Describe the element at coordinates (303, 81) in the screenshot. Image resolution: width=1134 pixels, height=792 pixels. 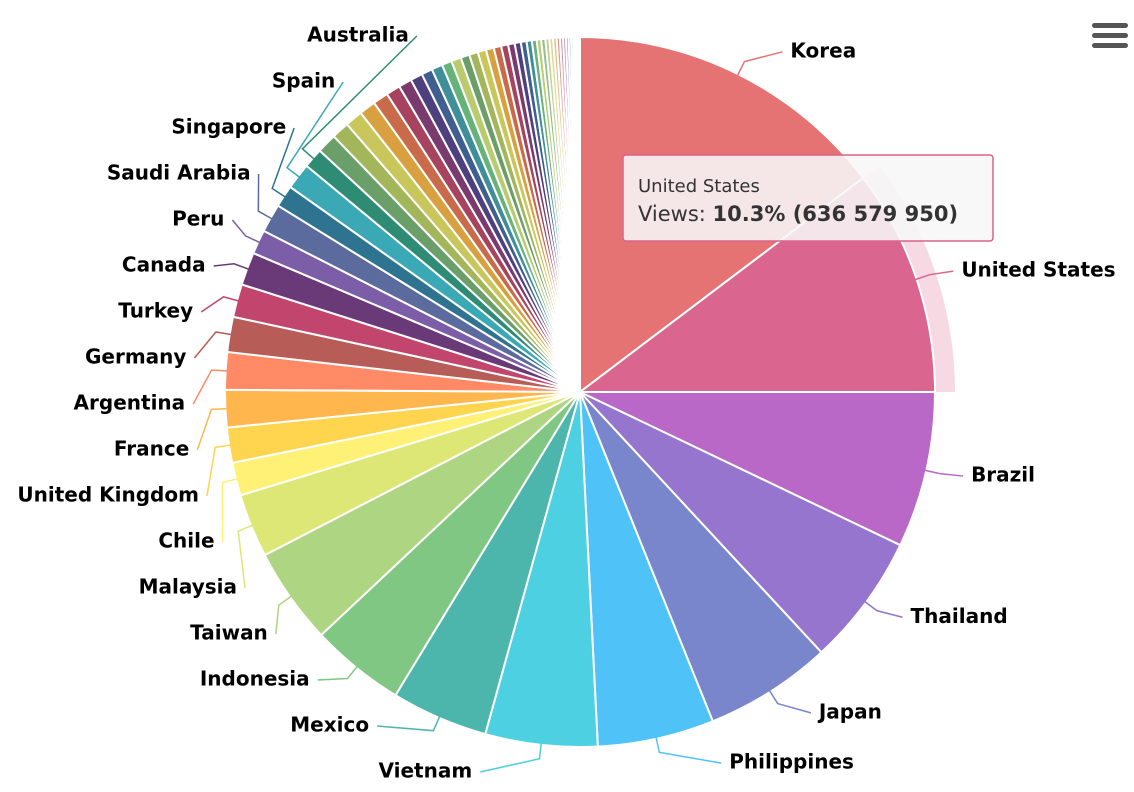
I see `slice-label: Spain` at that location.